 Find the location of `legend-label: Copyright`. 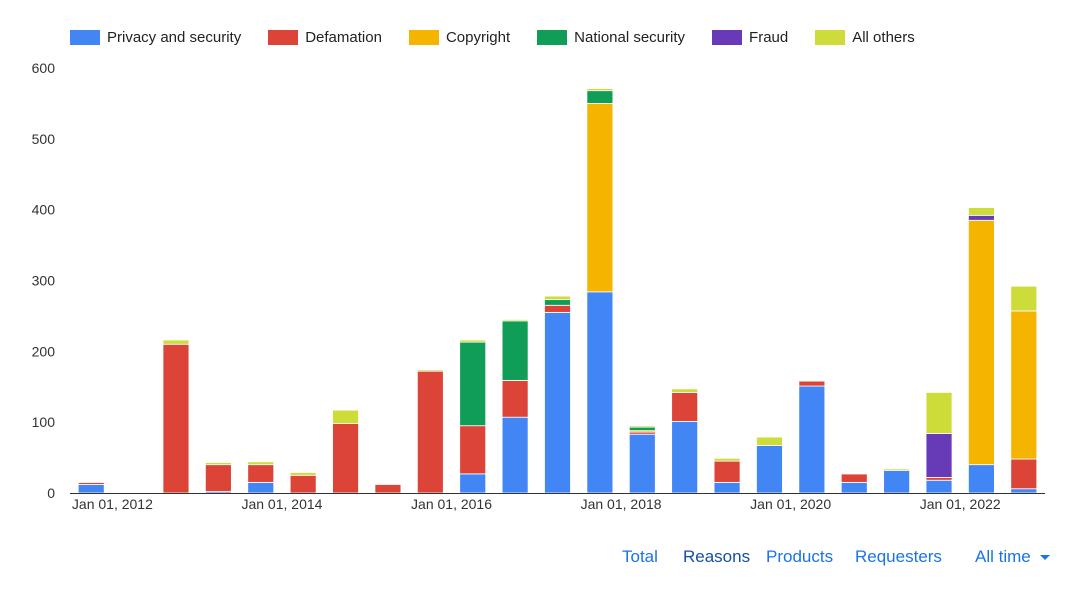

legend-label: Copyright is located at coordinates (478, 37).